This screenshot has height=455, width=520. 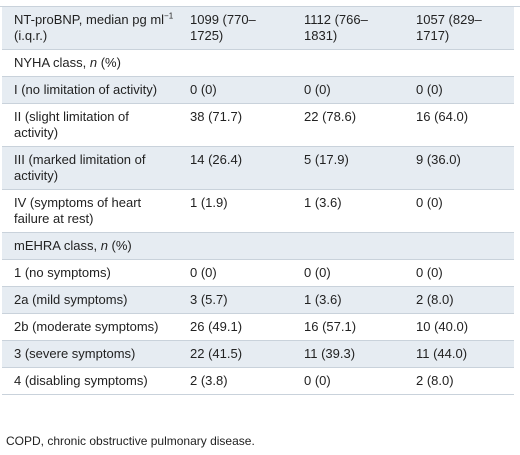 I want to click on table-cell: 1112 (766–1831), so click(x=352, y=28).